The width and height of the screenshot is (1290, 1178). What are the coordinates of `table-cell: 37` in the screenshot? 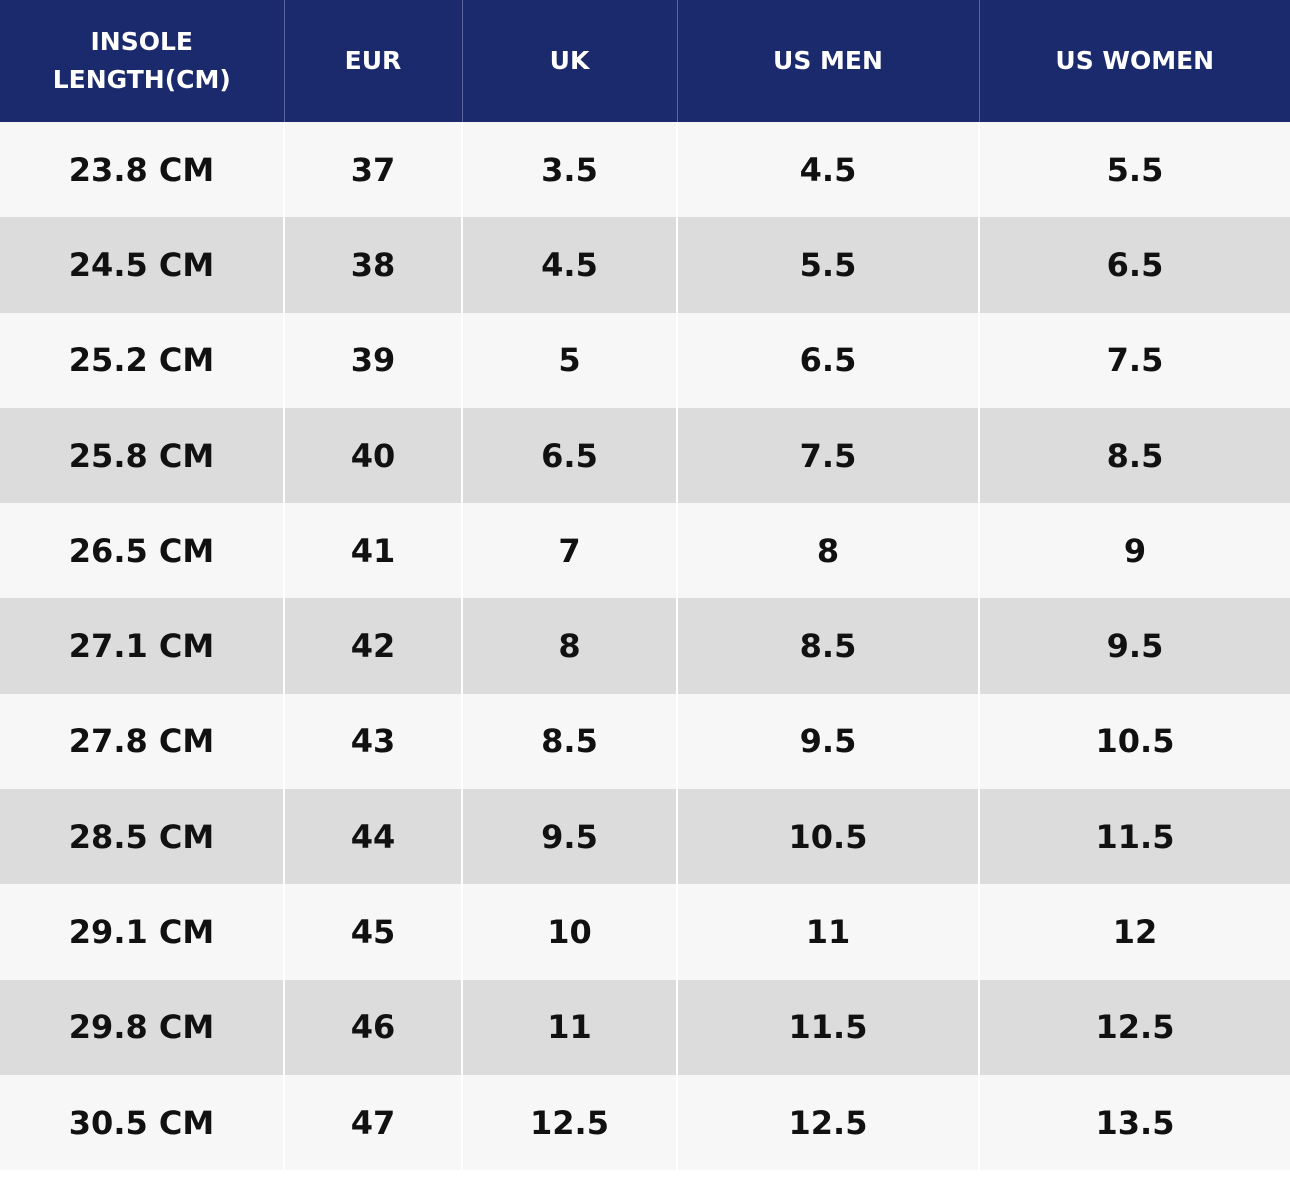 It's located at (373, 170).